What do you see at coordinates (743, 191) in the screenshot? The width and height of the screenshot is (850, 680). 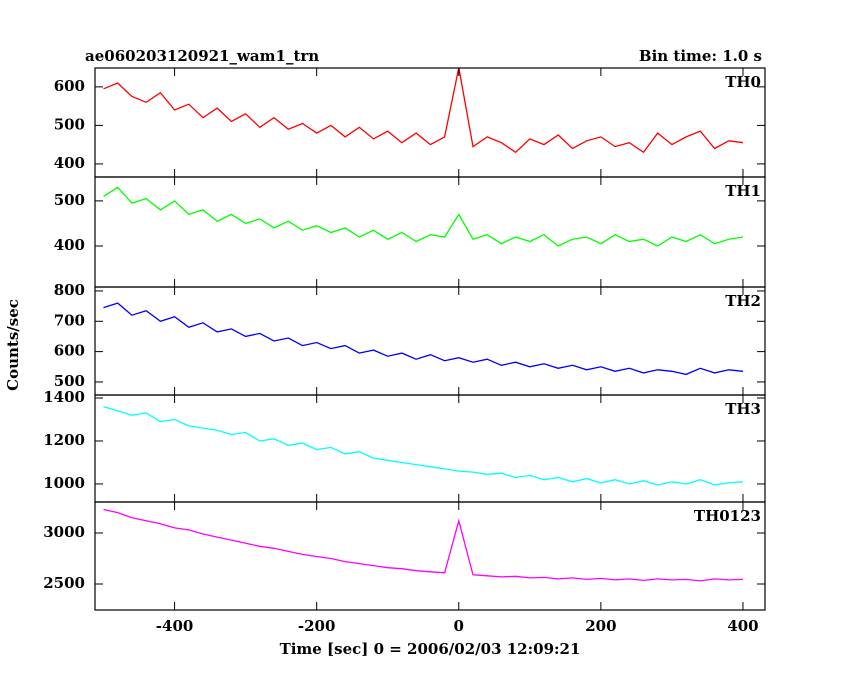 I see `panel-label: TH1` at bounding box center [743, 191].